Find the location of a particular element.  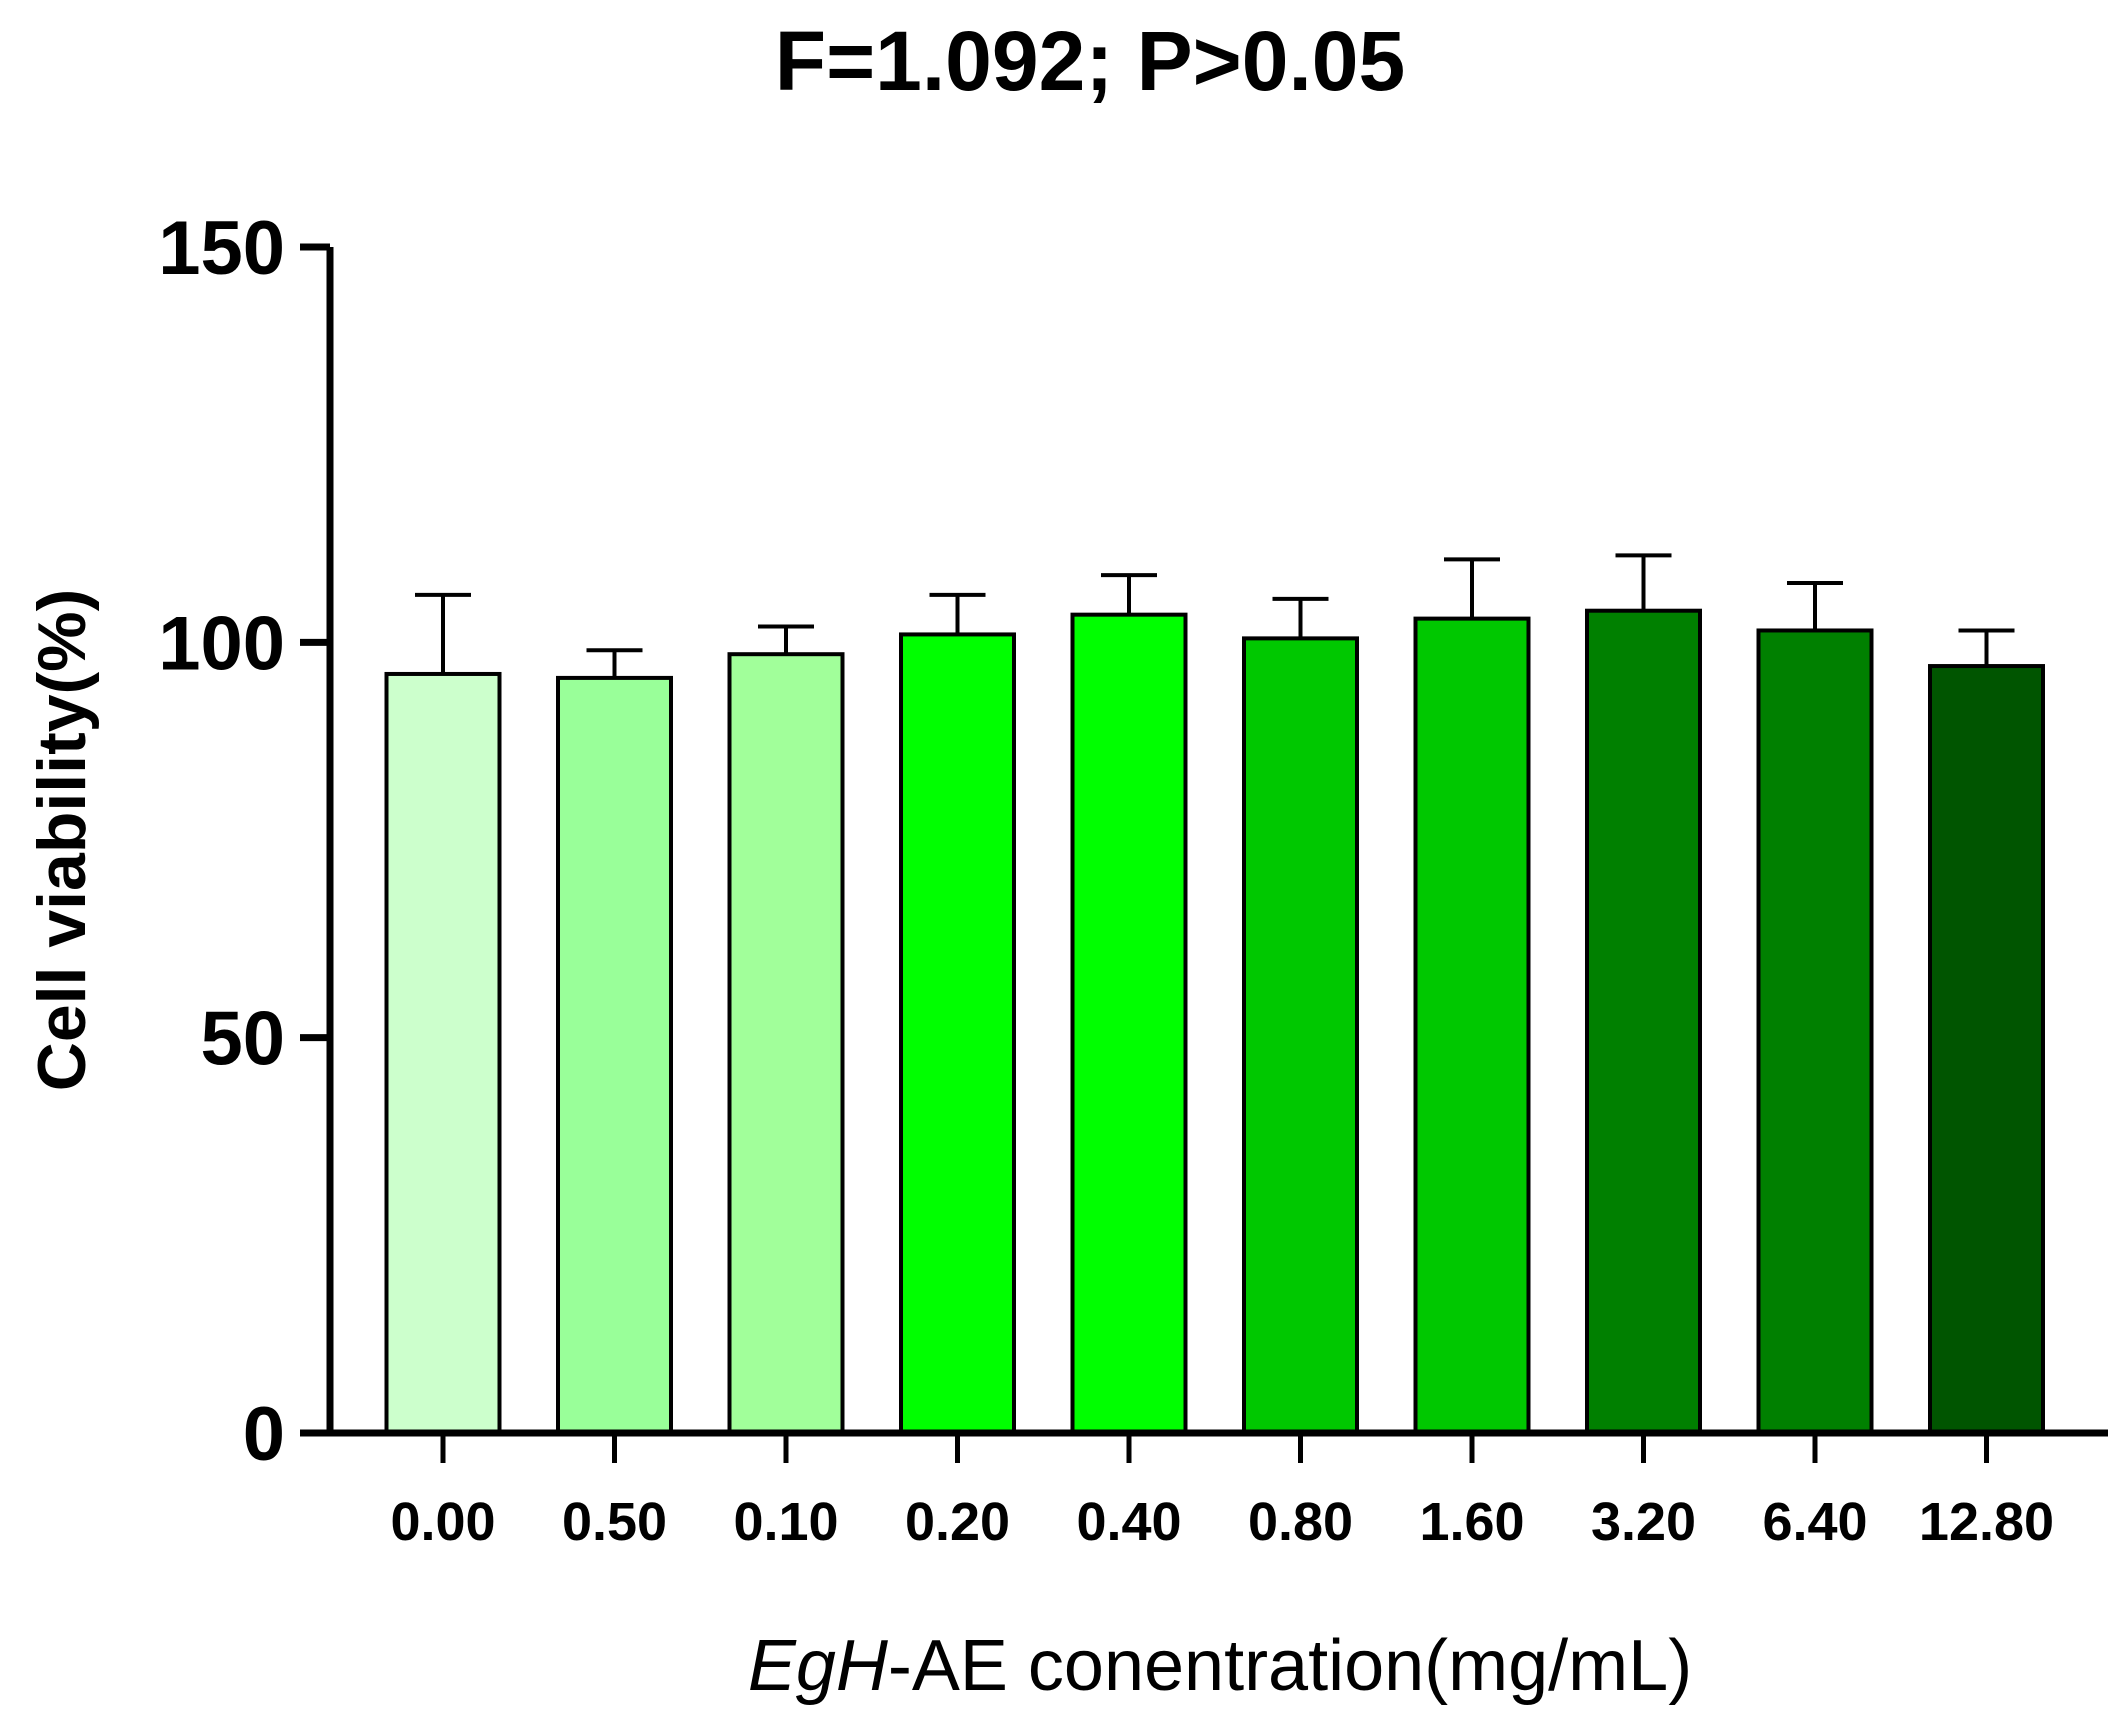

x-tick-label-0.80: 0.80 is located at coordinates (1300, 1522).